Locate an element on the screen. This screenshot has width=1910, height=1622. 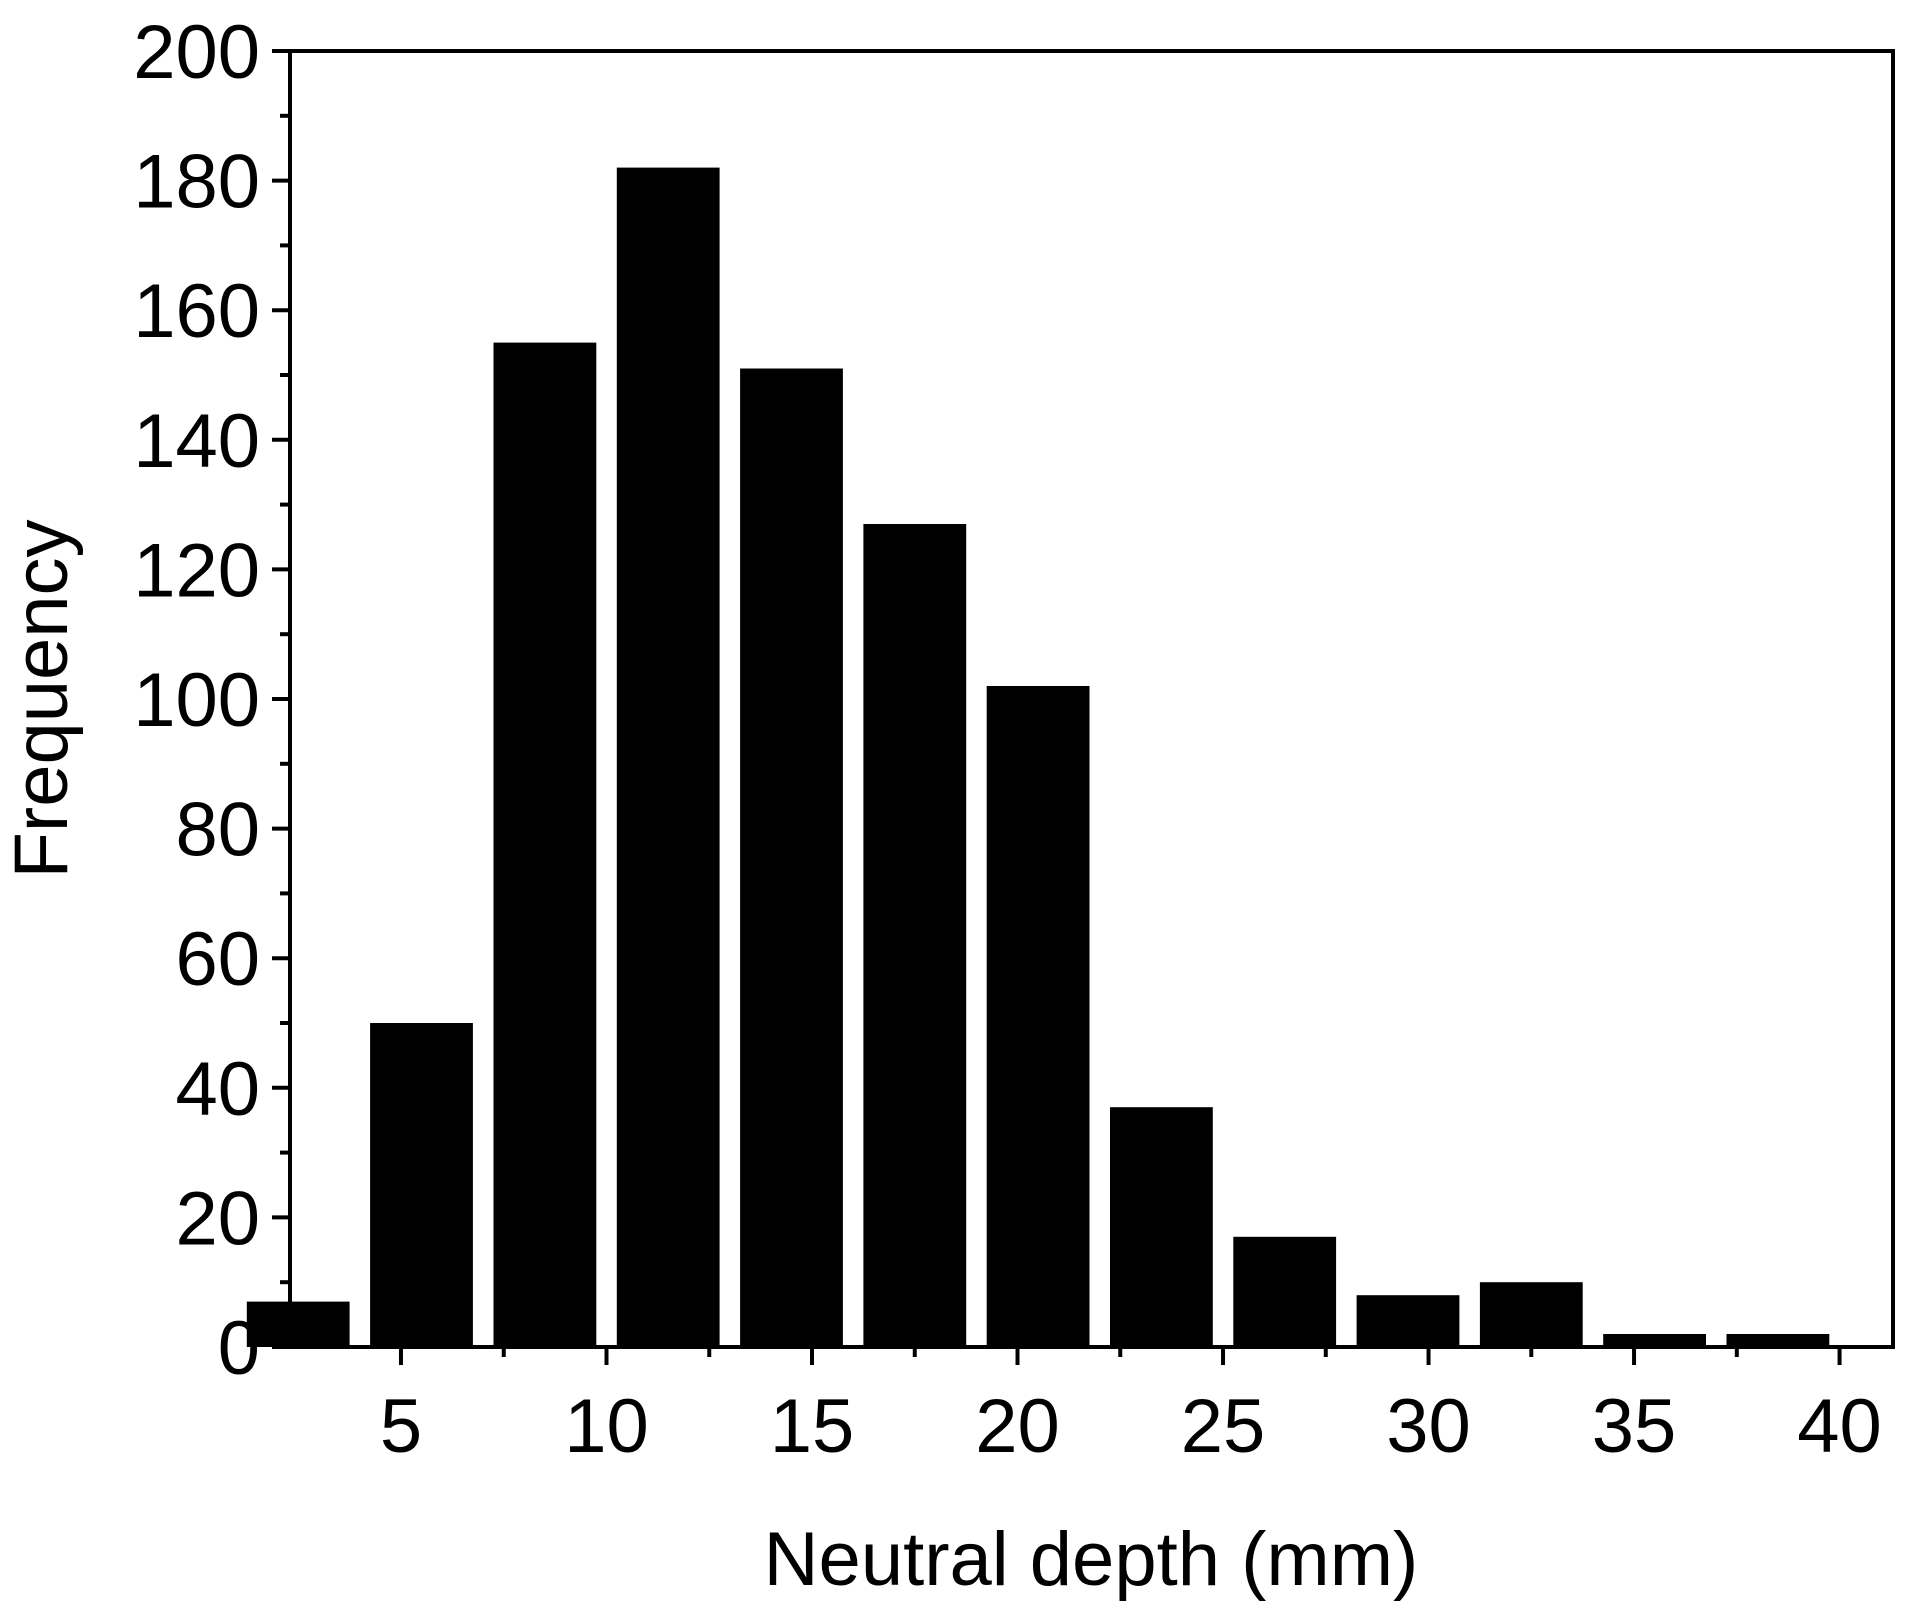
y-tick-label: 60 is located at coordinates (217, 959).